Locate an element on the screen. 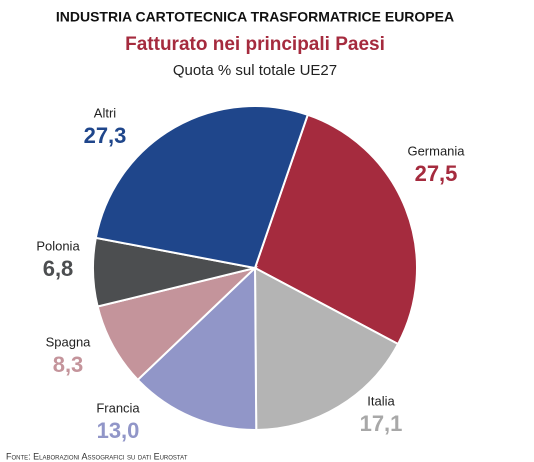  value-label: 13,0 is located at coordinates (118, 430).